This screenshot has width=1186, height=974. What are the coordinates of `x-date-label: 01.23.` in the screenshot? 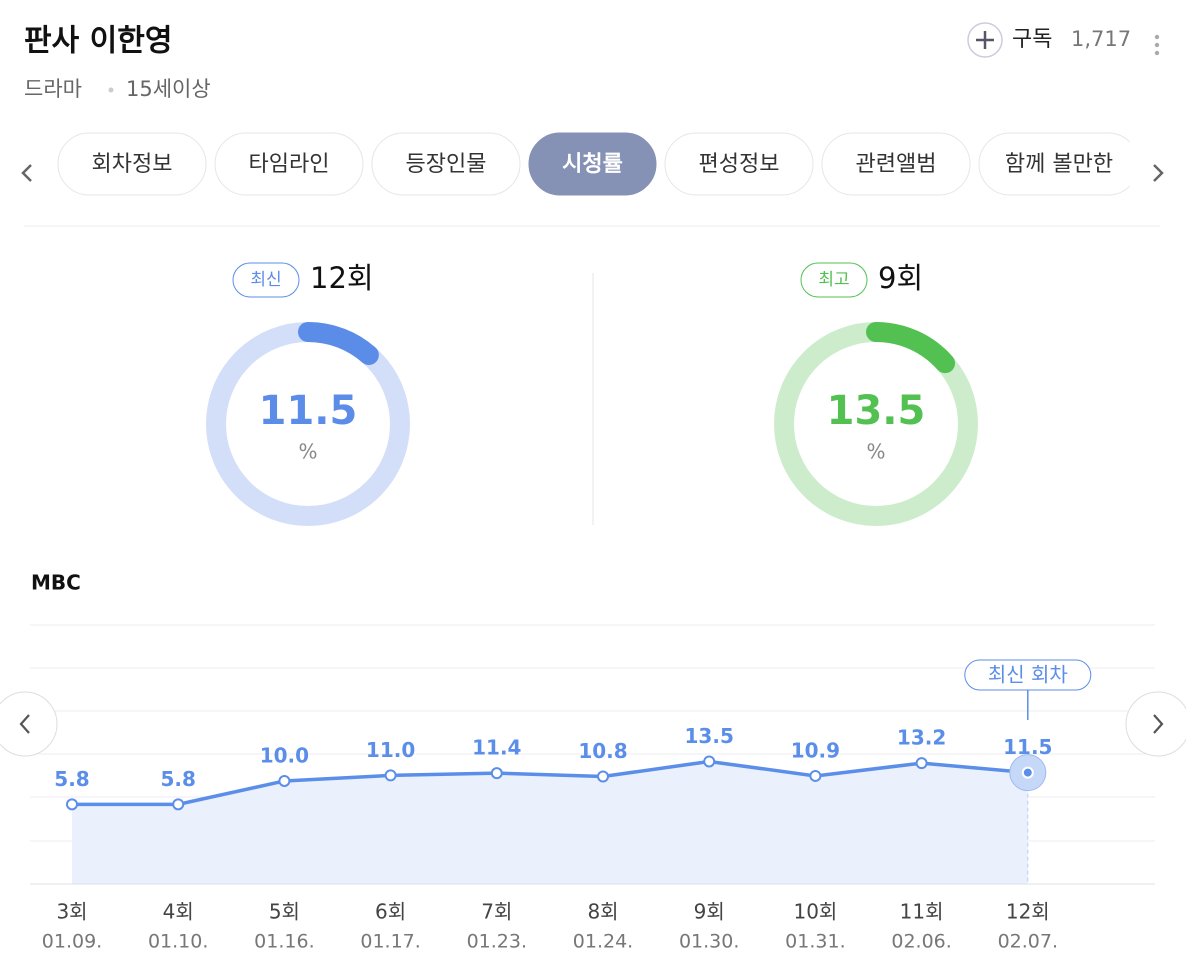 It's located at (497, 942).